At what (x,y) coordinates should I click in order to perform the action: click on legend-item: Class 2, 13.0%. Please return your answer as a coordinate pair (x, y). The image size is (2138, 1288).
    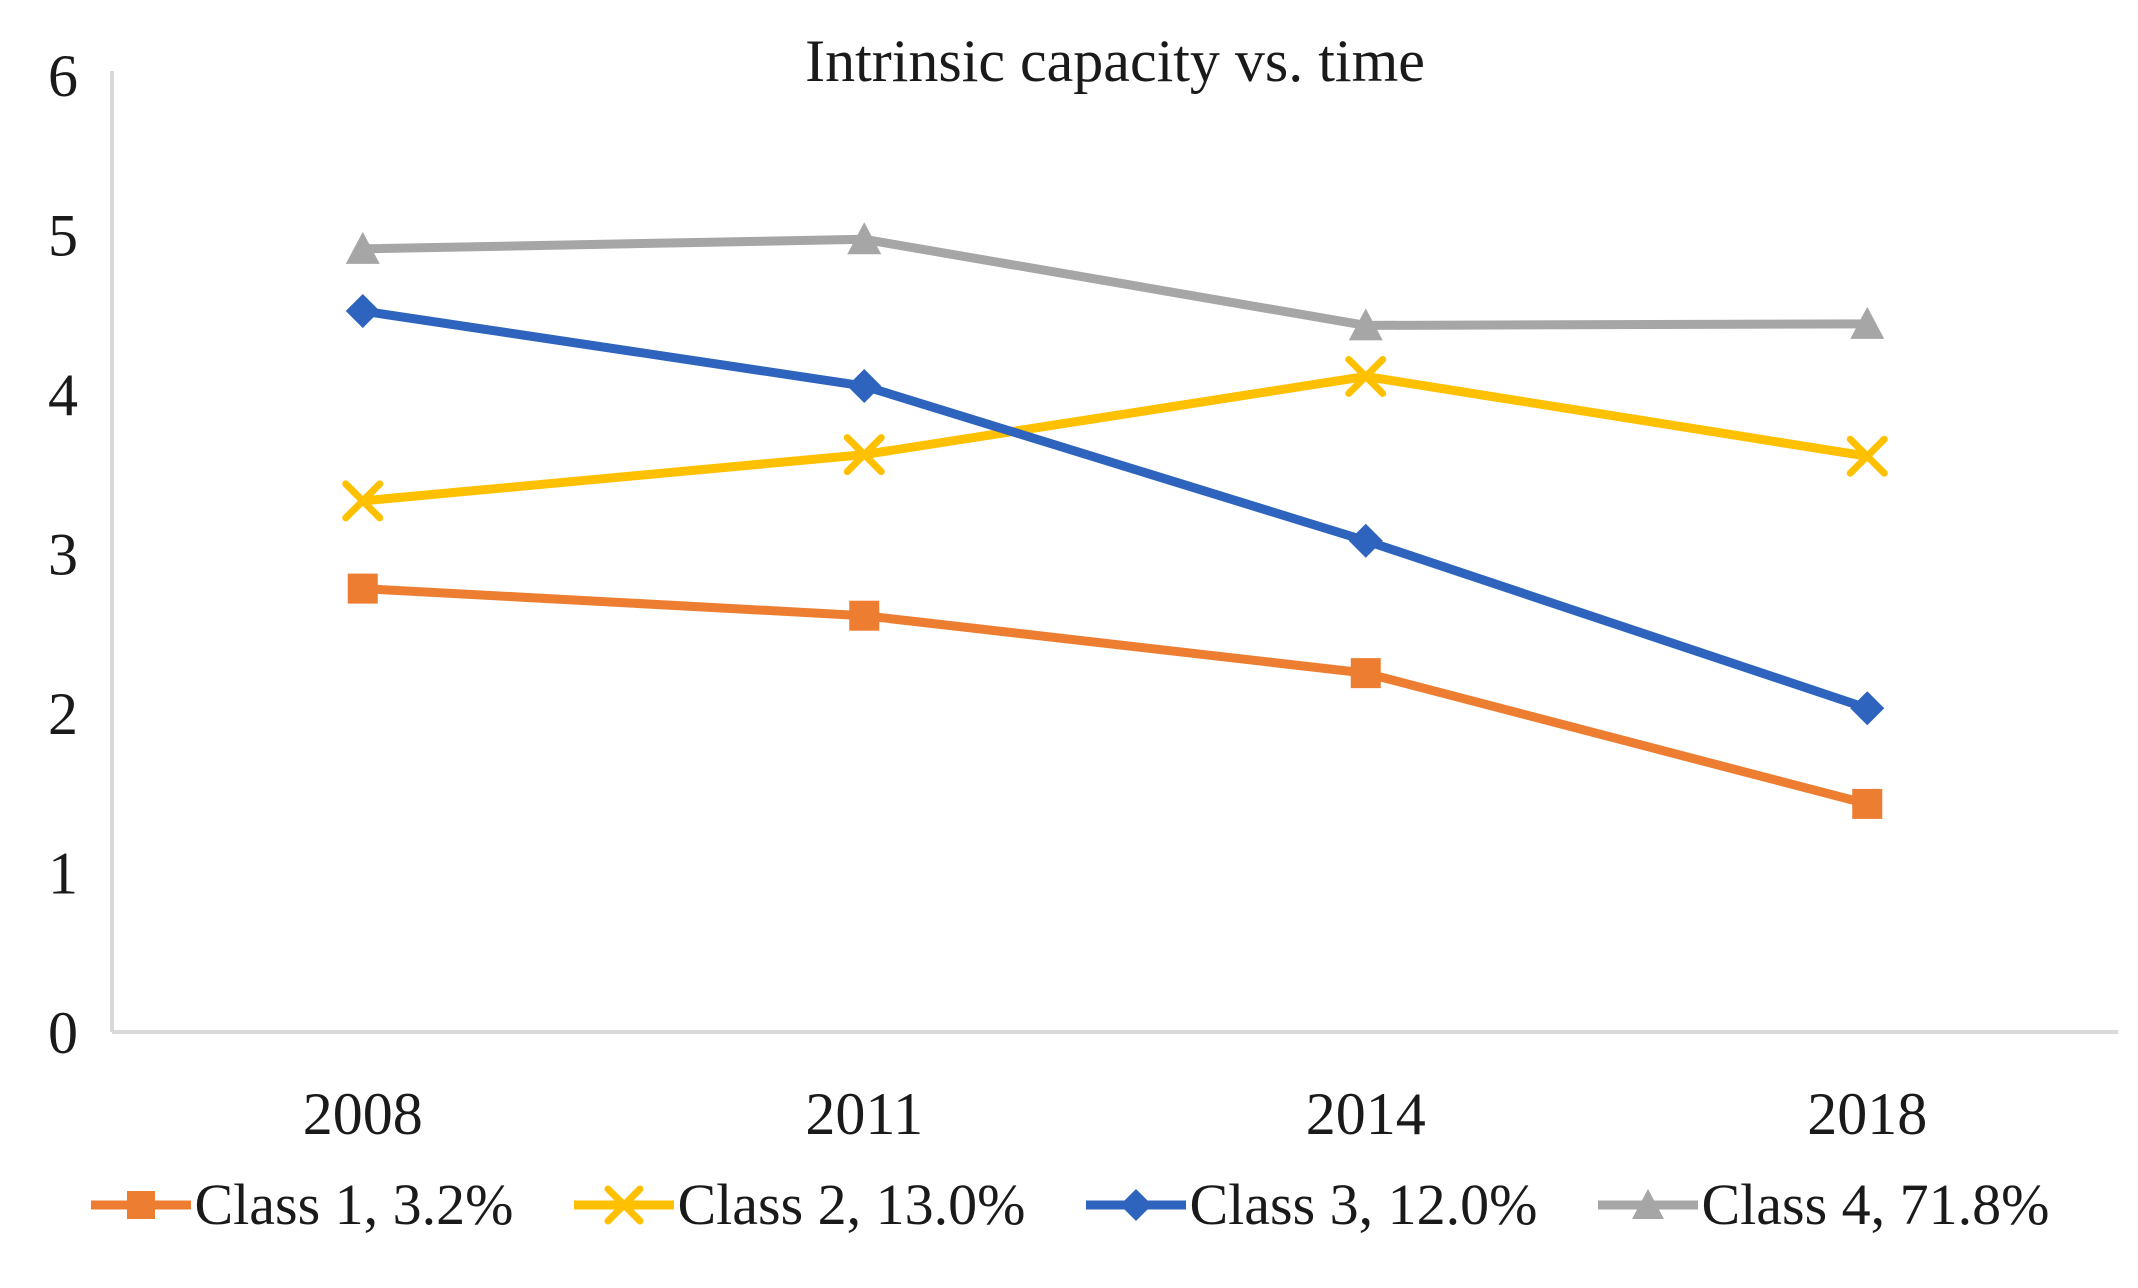
    Looking at the image, I should click on (799, 1205).